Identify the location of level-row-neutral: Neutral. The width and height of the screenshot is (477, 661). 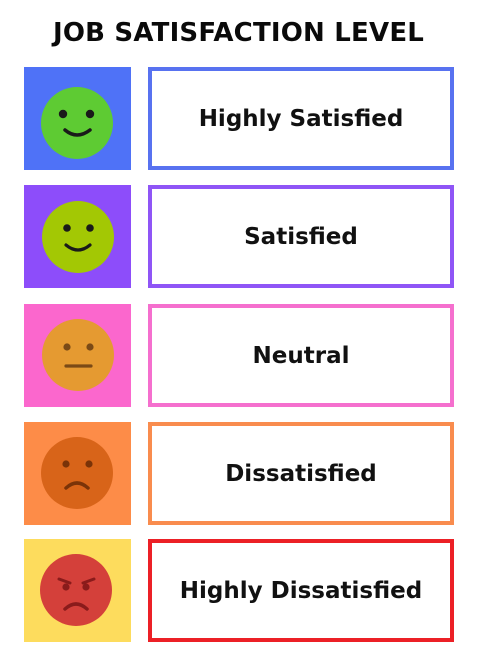
(239, 355).